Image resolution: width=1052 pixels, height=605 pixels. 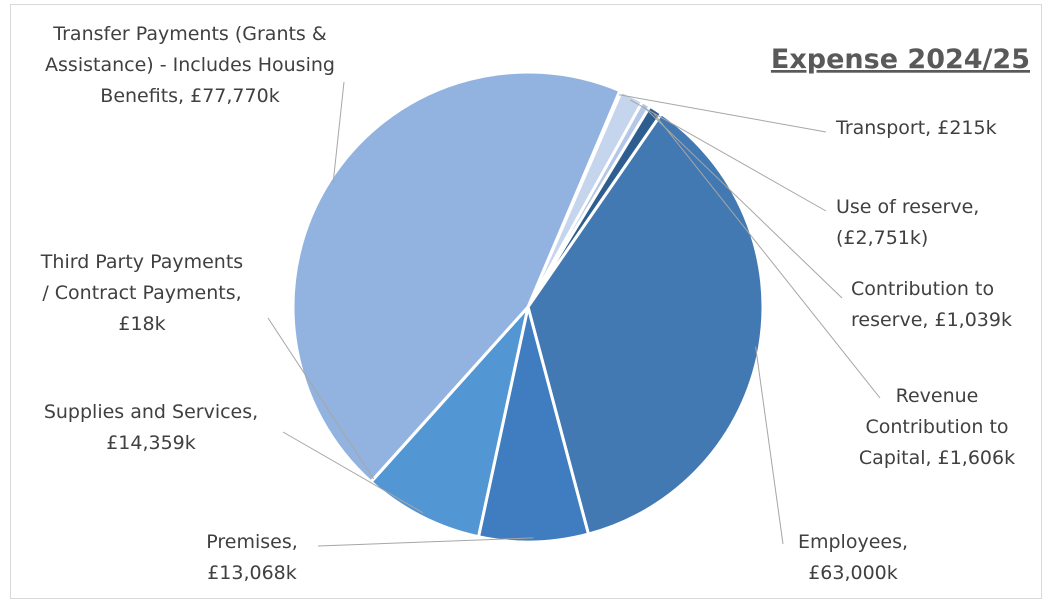 I want to click on slice-label-6: Supplies and Services, £14,359k, so click(x=151, y=427).